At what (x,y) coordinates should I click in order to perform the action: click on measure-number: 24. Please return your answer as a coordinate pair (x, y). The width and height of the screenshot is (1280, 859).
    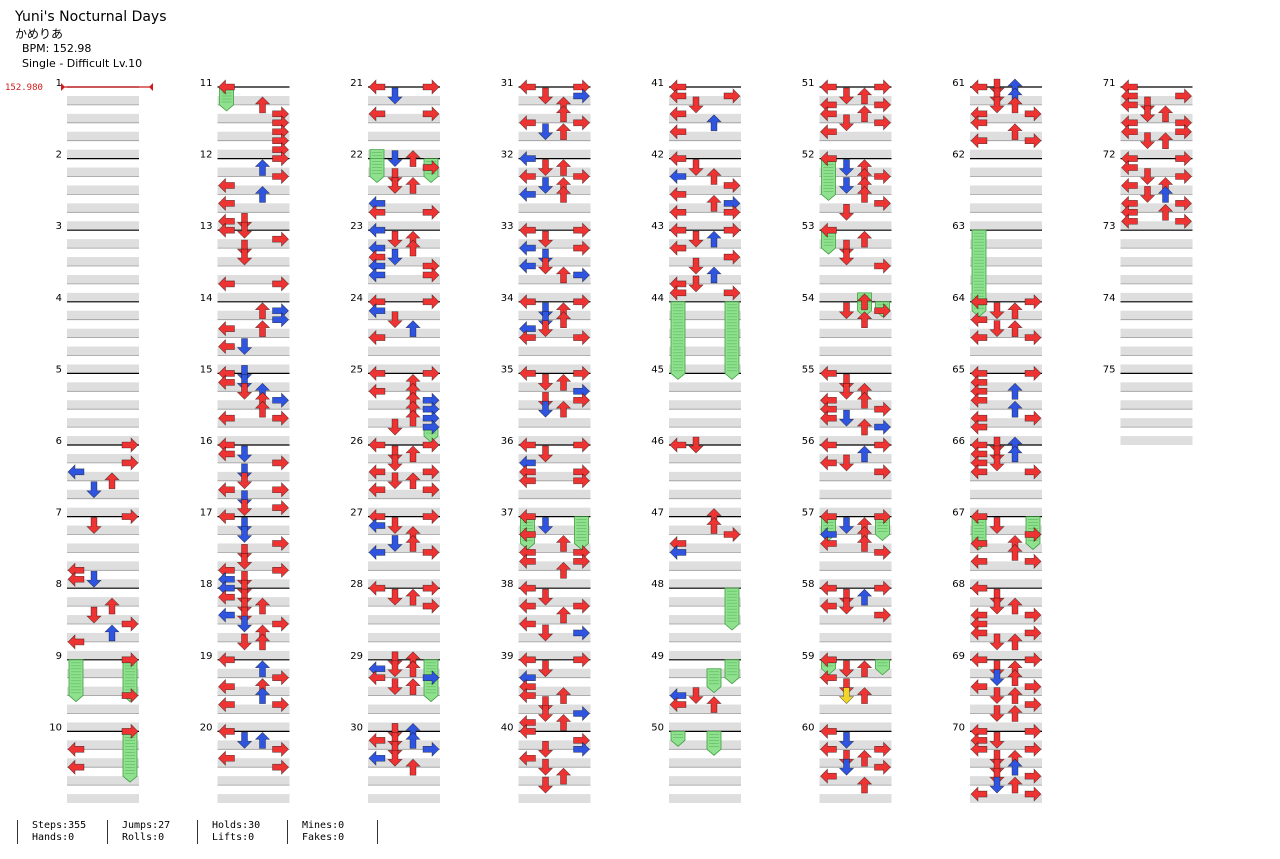
    Looking at the image, I should click on (356, 298).